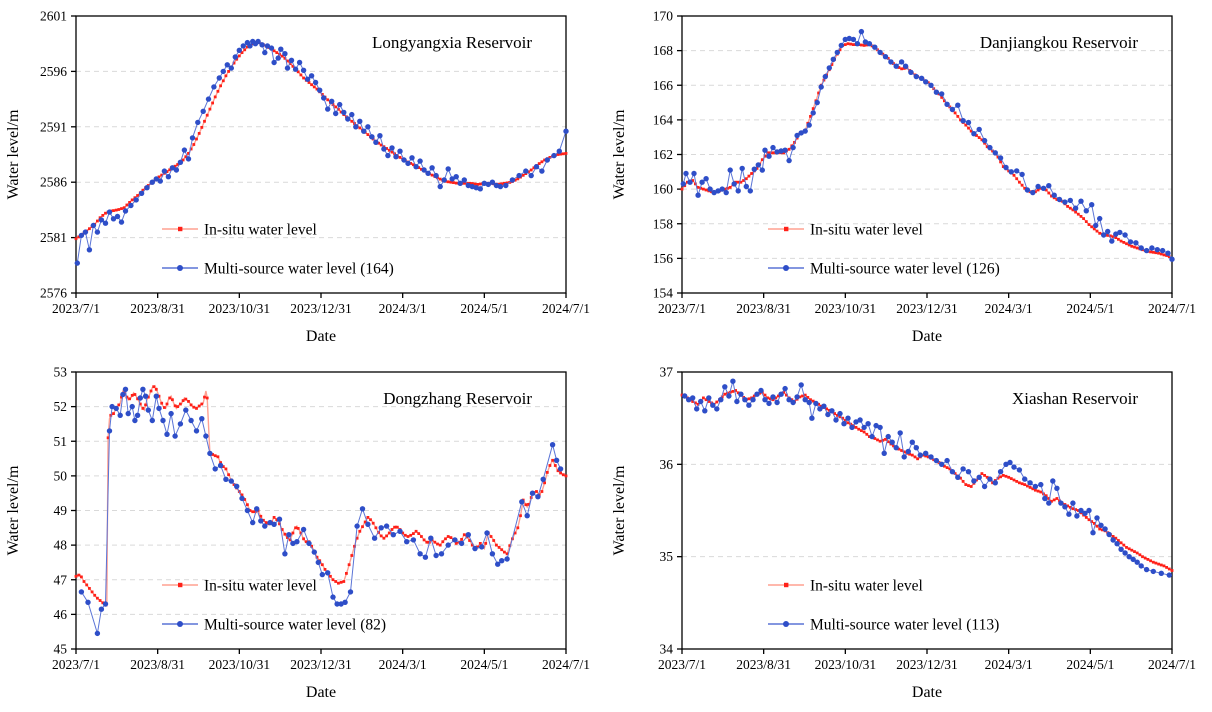 The width and height of the screenshot is (1212, 712). Describe the element at coordinates (866, 230) in the screenshot. I see `legend-label: In-situ water level` at that location.